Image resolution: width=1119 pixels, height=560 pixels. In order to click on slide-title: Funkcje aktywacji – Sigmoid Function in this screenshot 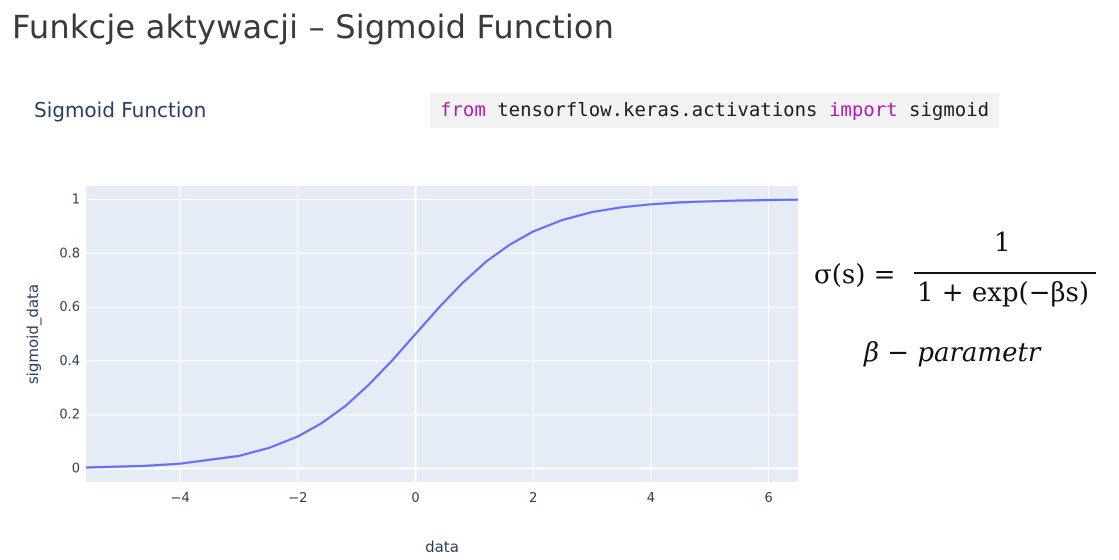, I will do `click(313, 27)`.